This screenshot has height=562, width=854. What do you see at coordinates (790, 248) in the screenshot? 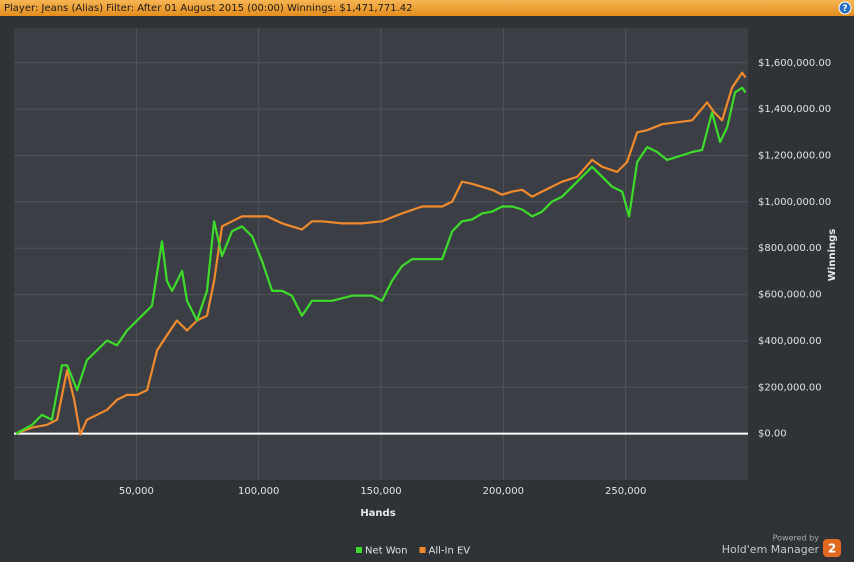
I see `y-tick-label: $800,000.00` at bounding box center [790, 248].